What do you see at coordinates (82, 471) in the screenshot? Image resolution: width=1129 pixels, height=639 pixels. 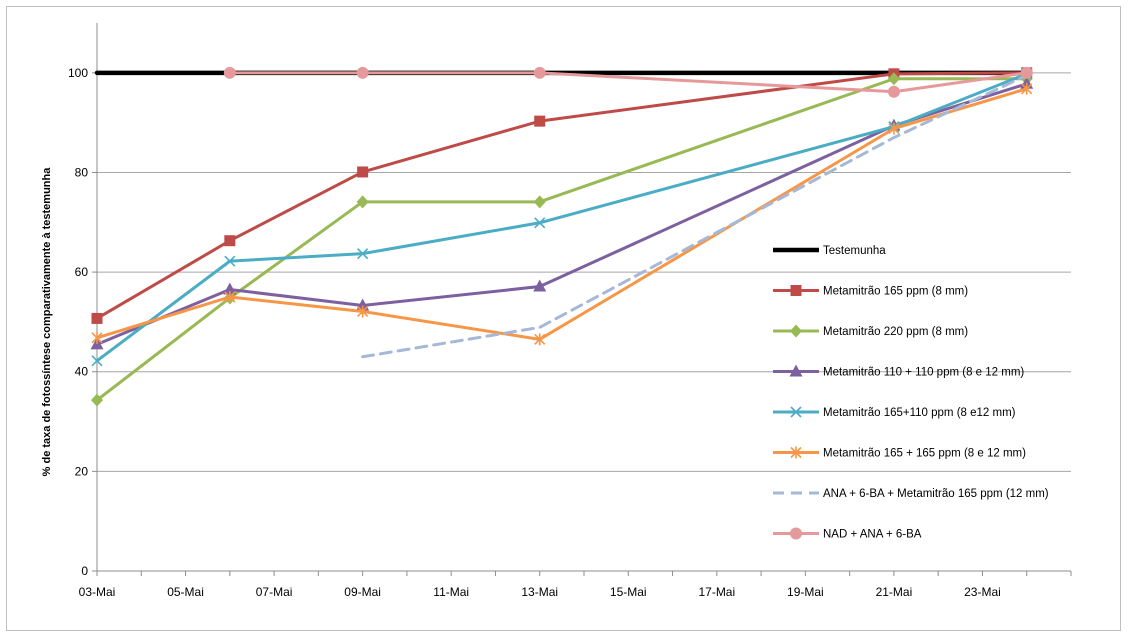 I see `y-tick-label: 20` at bounding box center [82, 471].